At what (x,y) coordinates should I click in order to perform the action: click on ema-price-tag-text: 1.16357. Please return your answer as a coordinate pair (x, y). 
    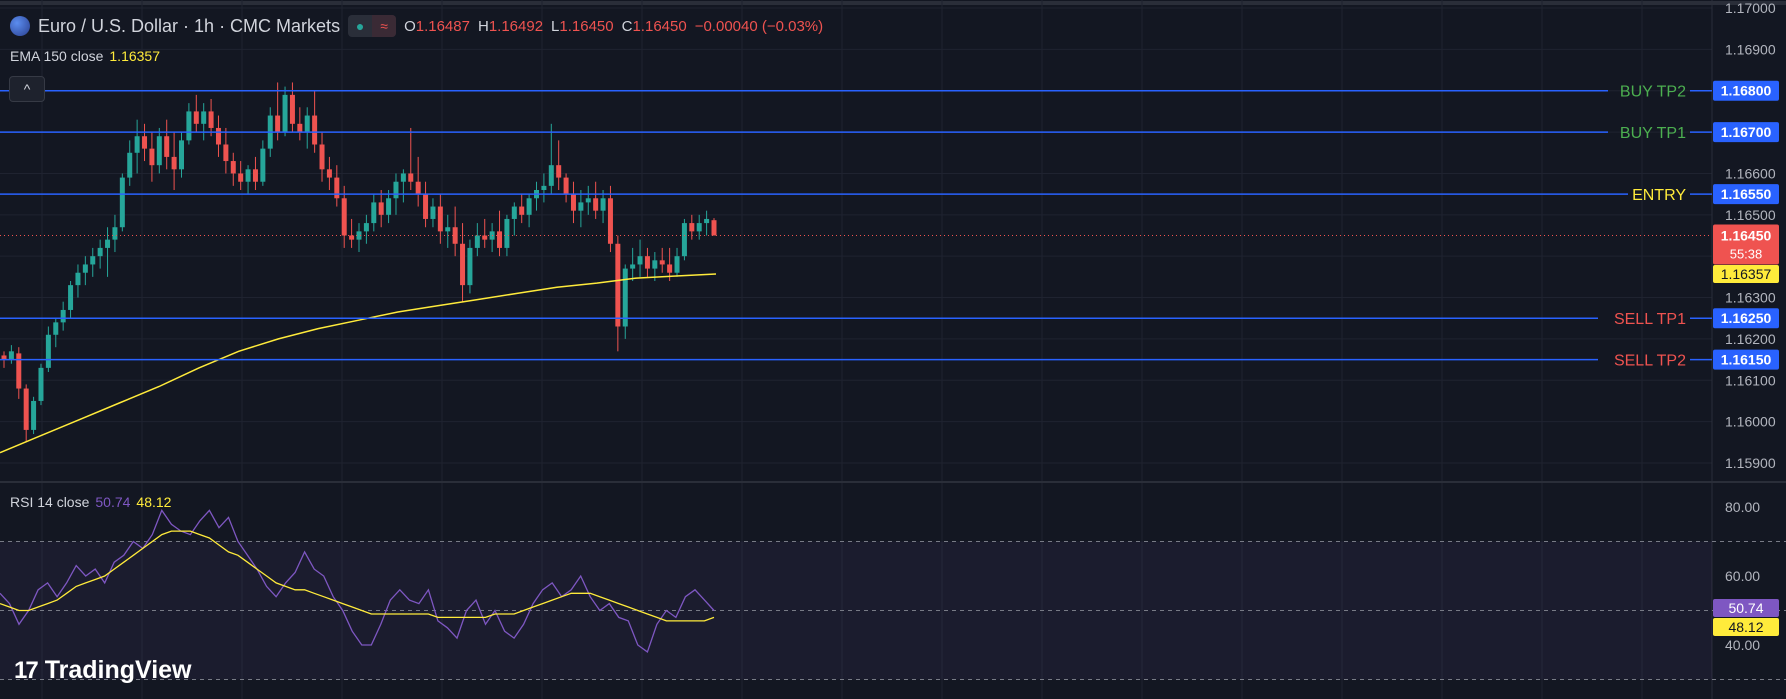
    Looking at the image, I should click on (1746, 274).